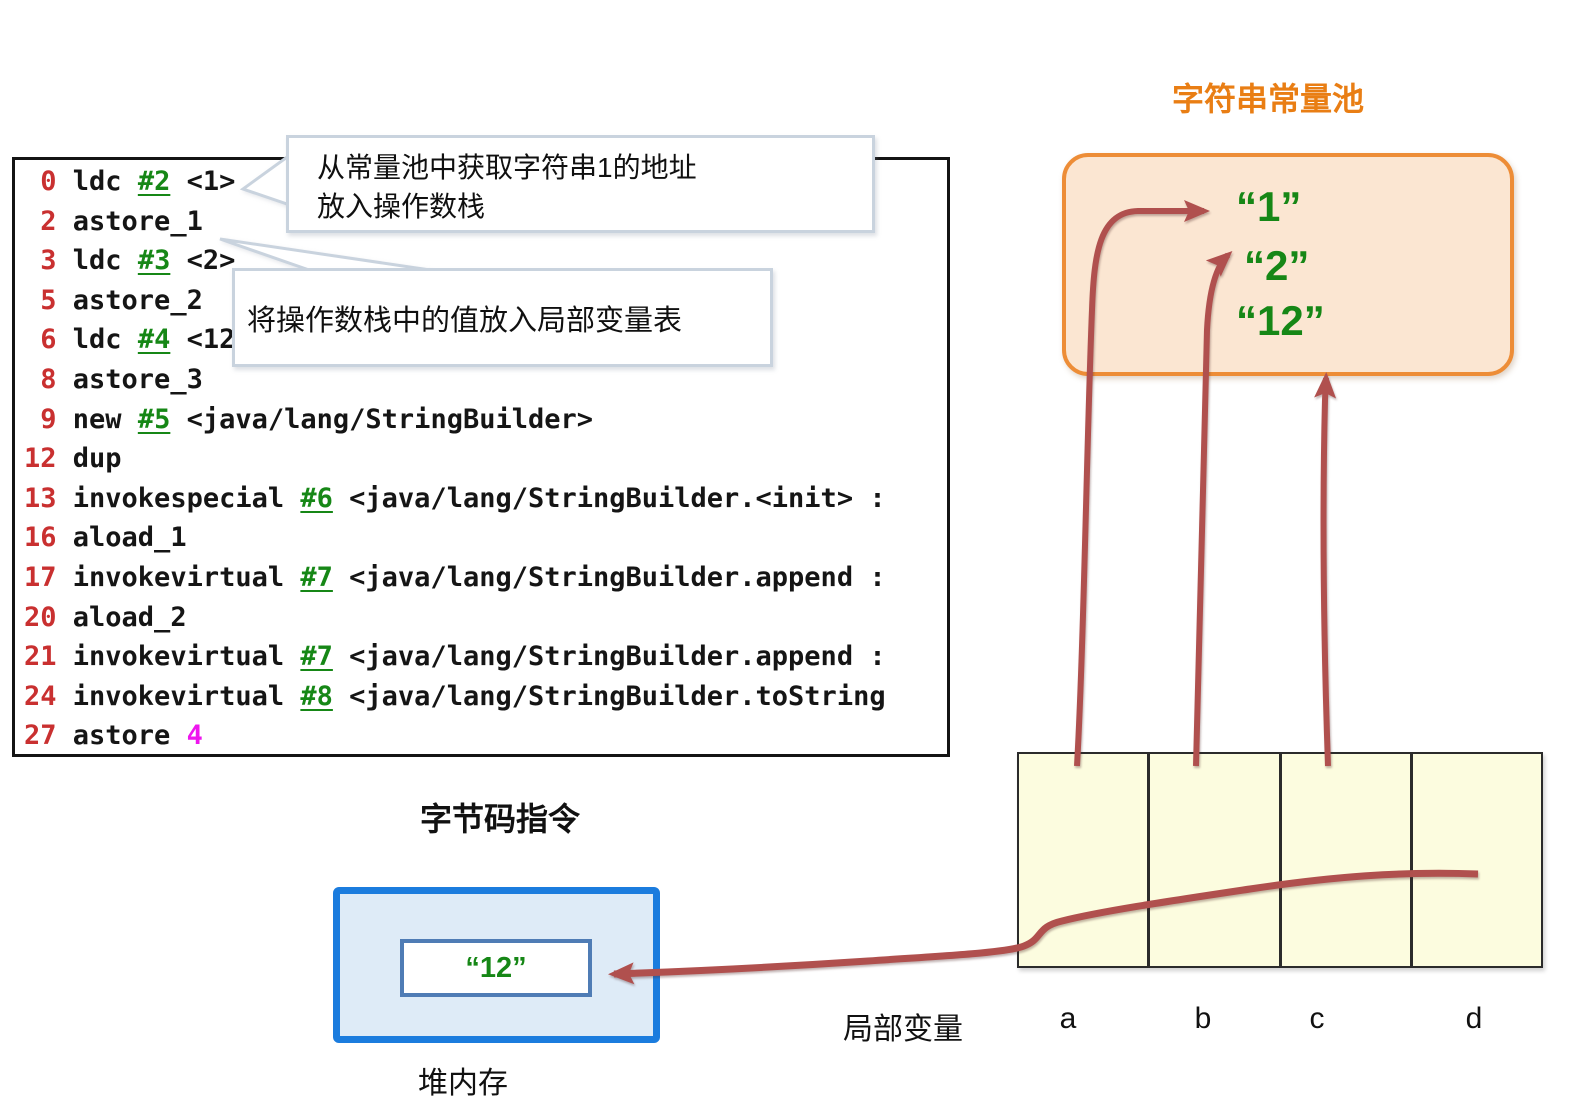 This screenshot has height=1101, width=1579. What do you see at coordinates (1317, 1018) in the screenshot?
I see `slot-label-c: c` at bounding box center [1317, 1018].